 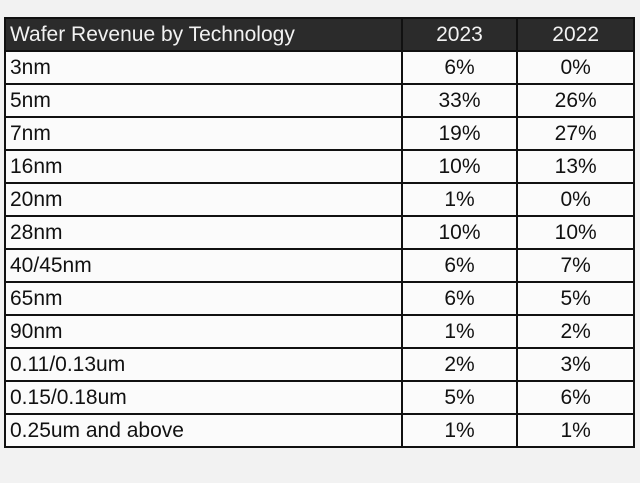 What do you see at coordinates (203, 265) in the screenshot?
I see `technology-cell: 40/45nm` at bounding box center [203, 265].